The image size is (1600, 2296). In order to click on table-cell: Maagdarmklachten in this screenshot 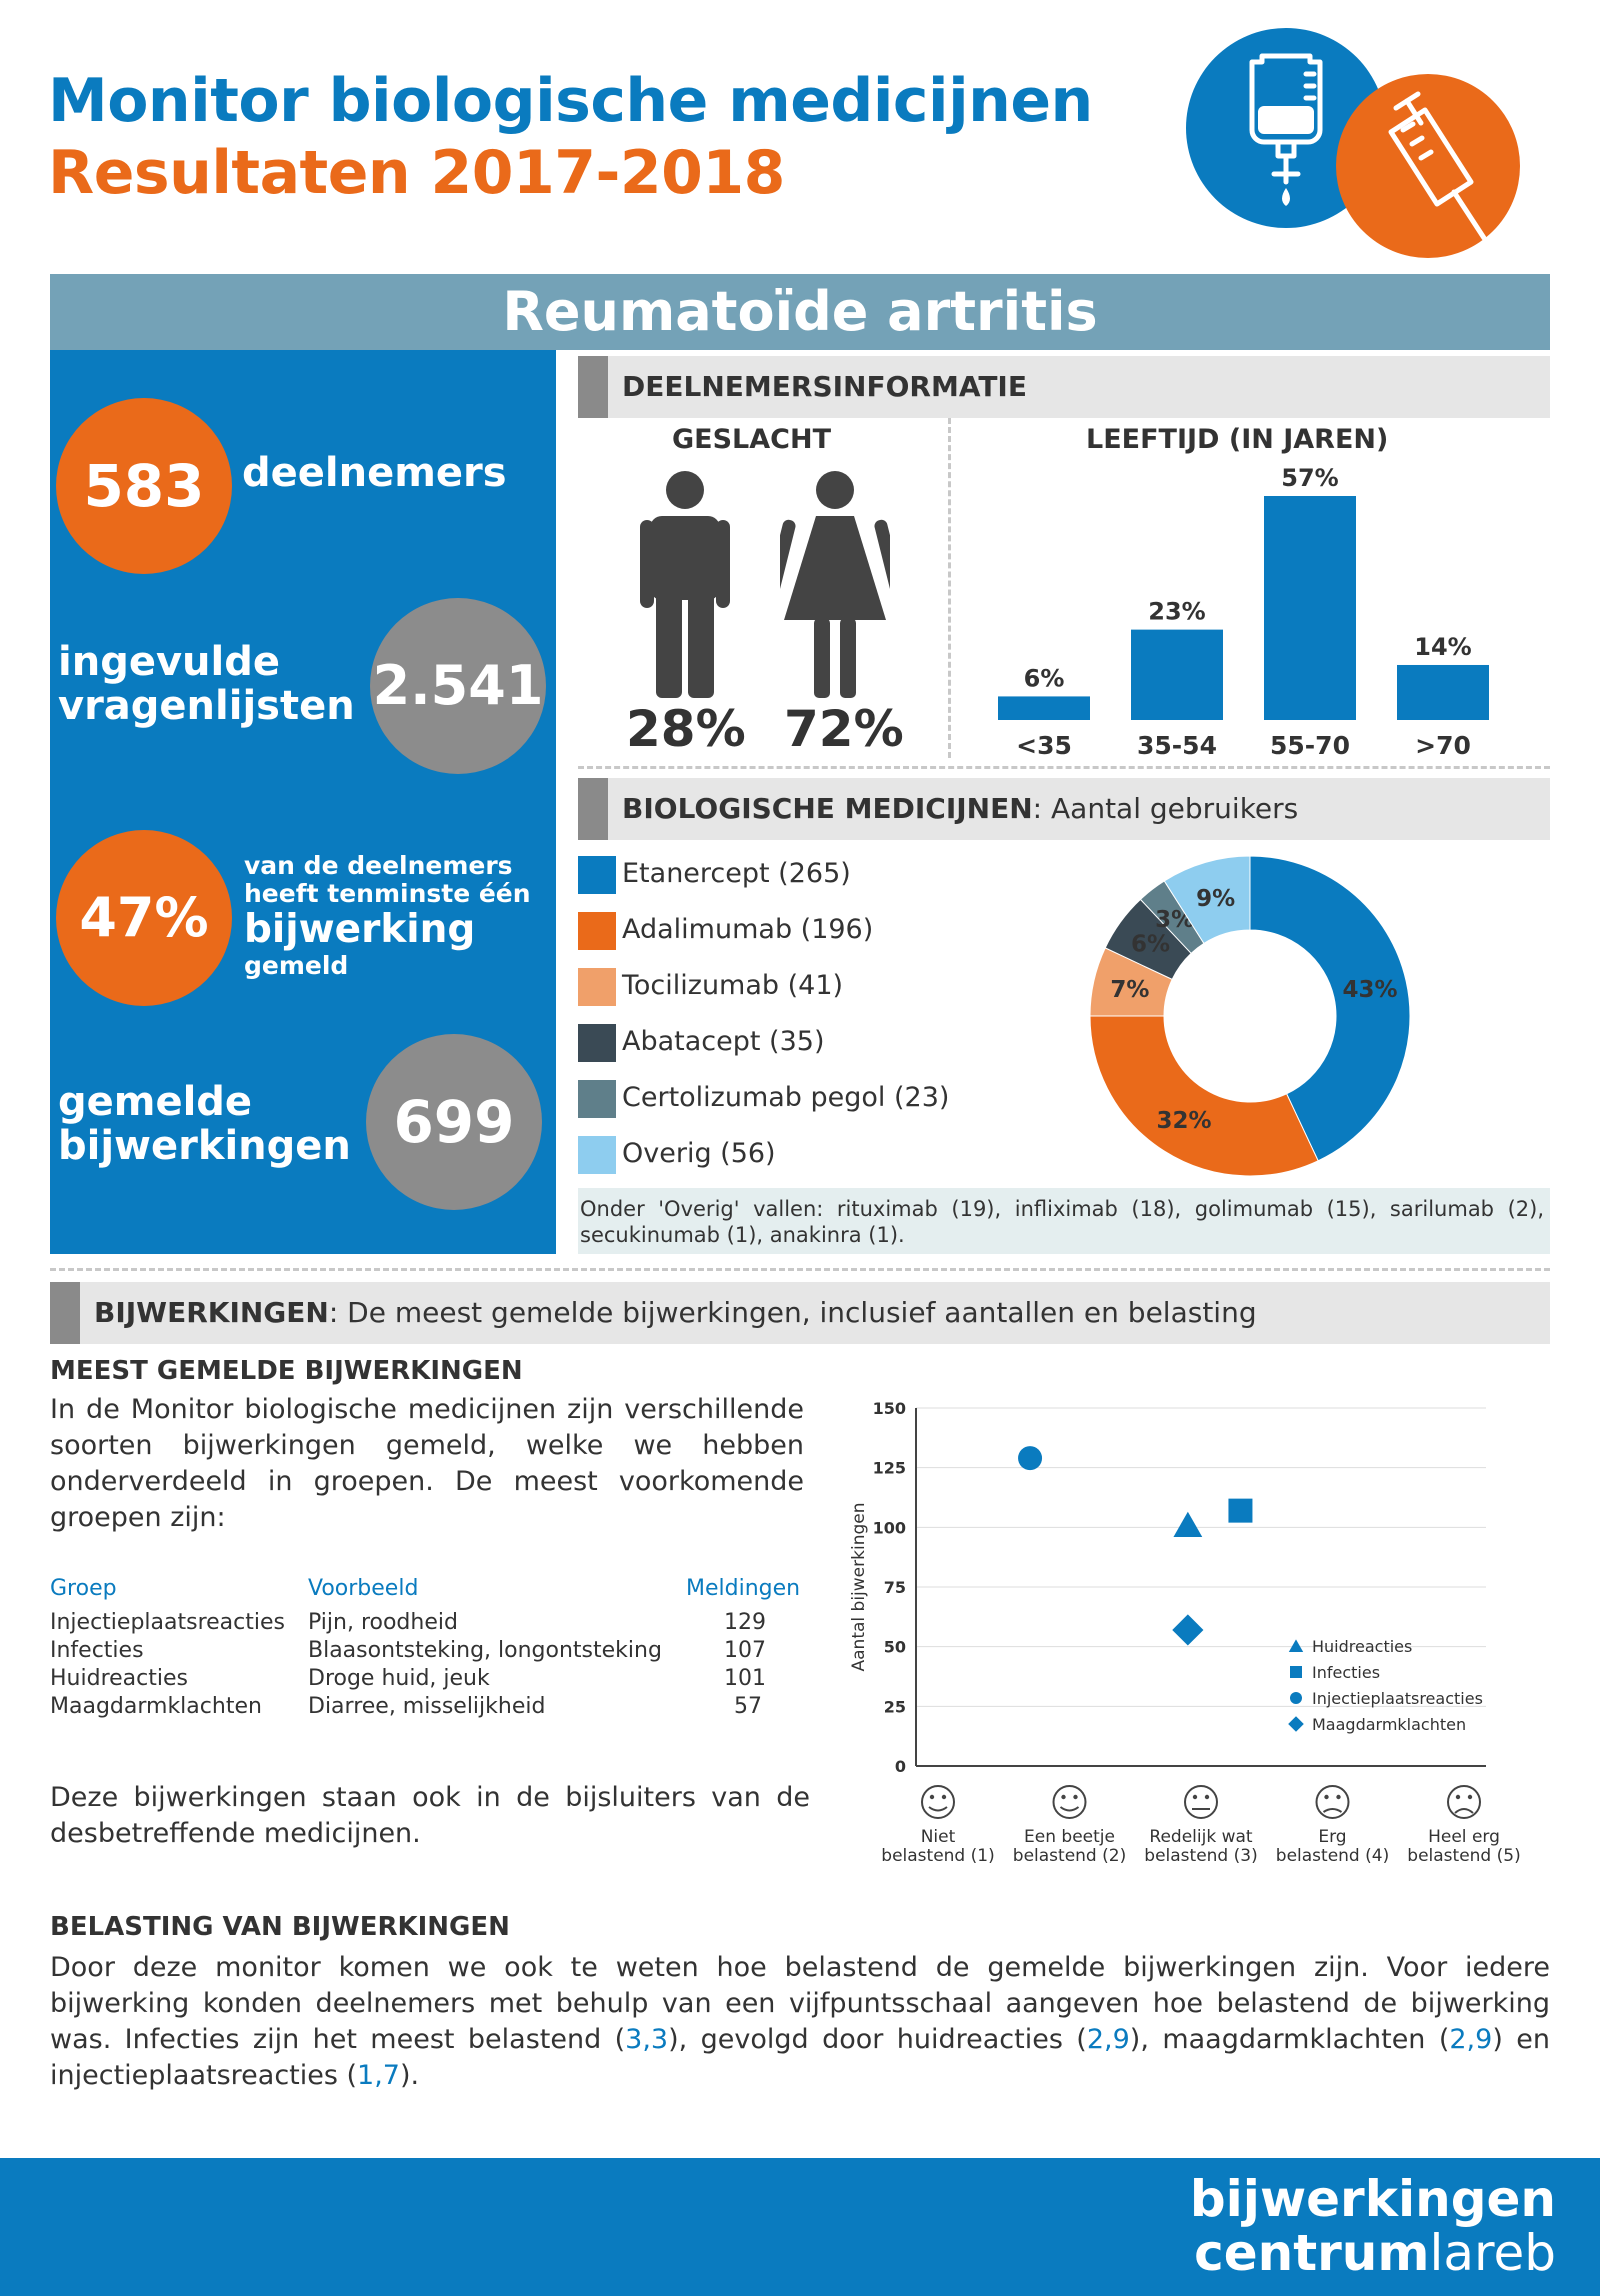, I will do `click(156, 1706)`.